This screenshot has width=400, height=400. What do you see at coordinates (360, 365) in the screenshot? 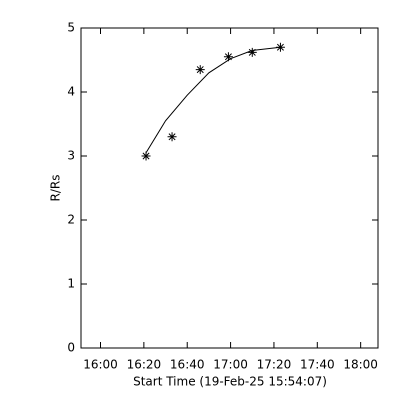
I see `x-tick-label: 18:00` at bounding box center [360, 365].